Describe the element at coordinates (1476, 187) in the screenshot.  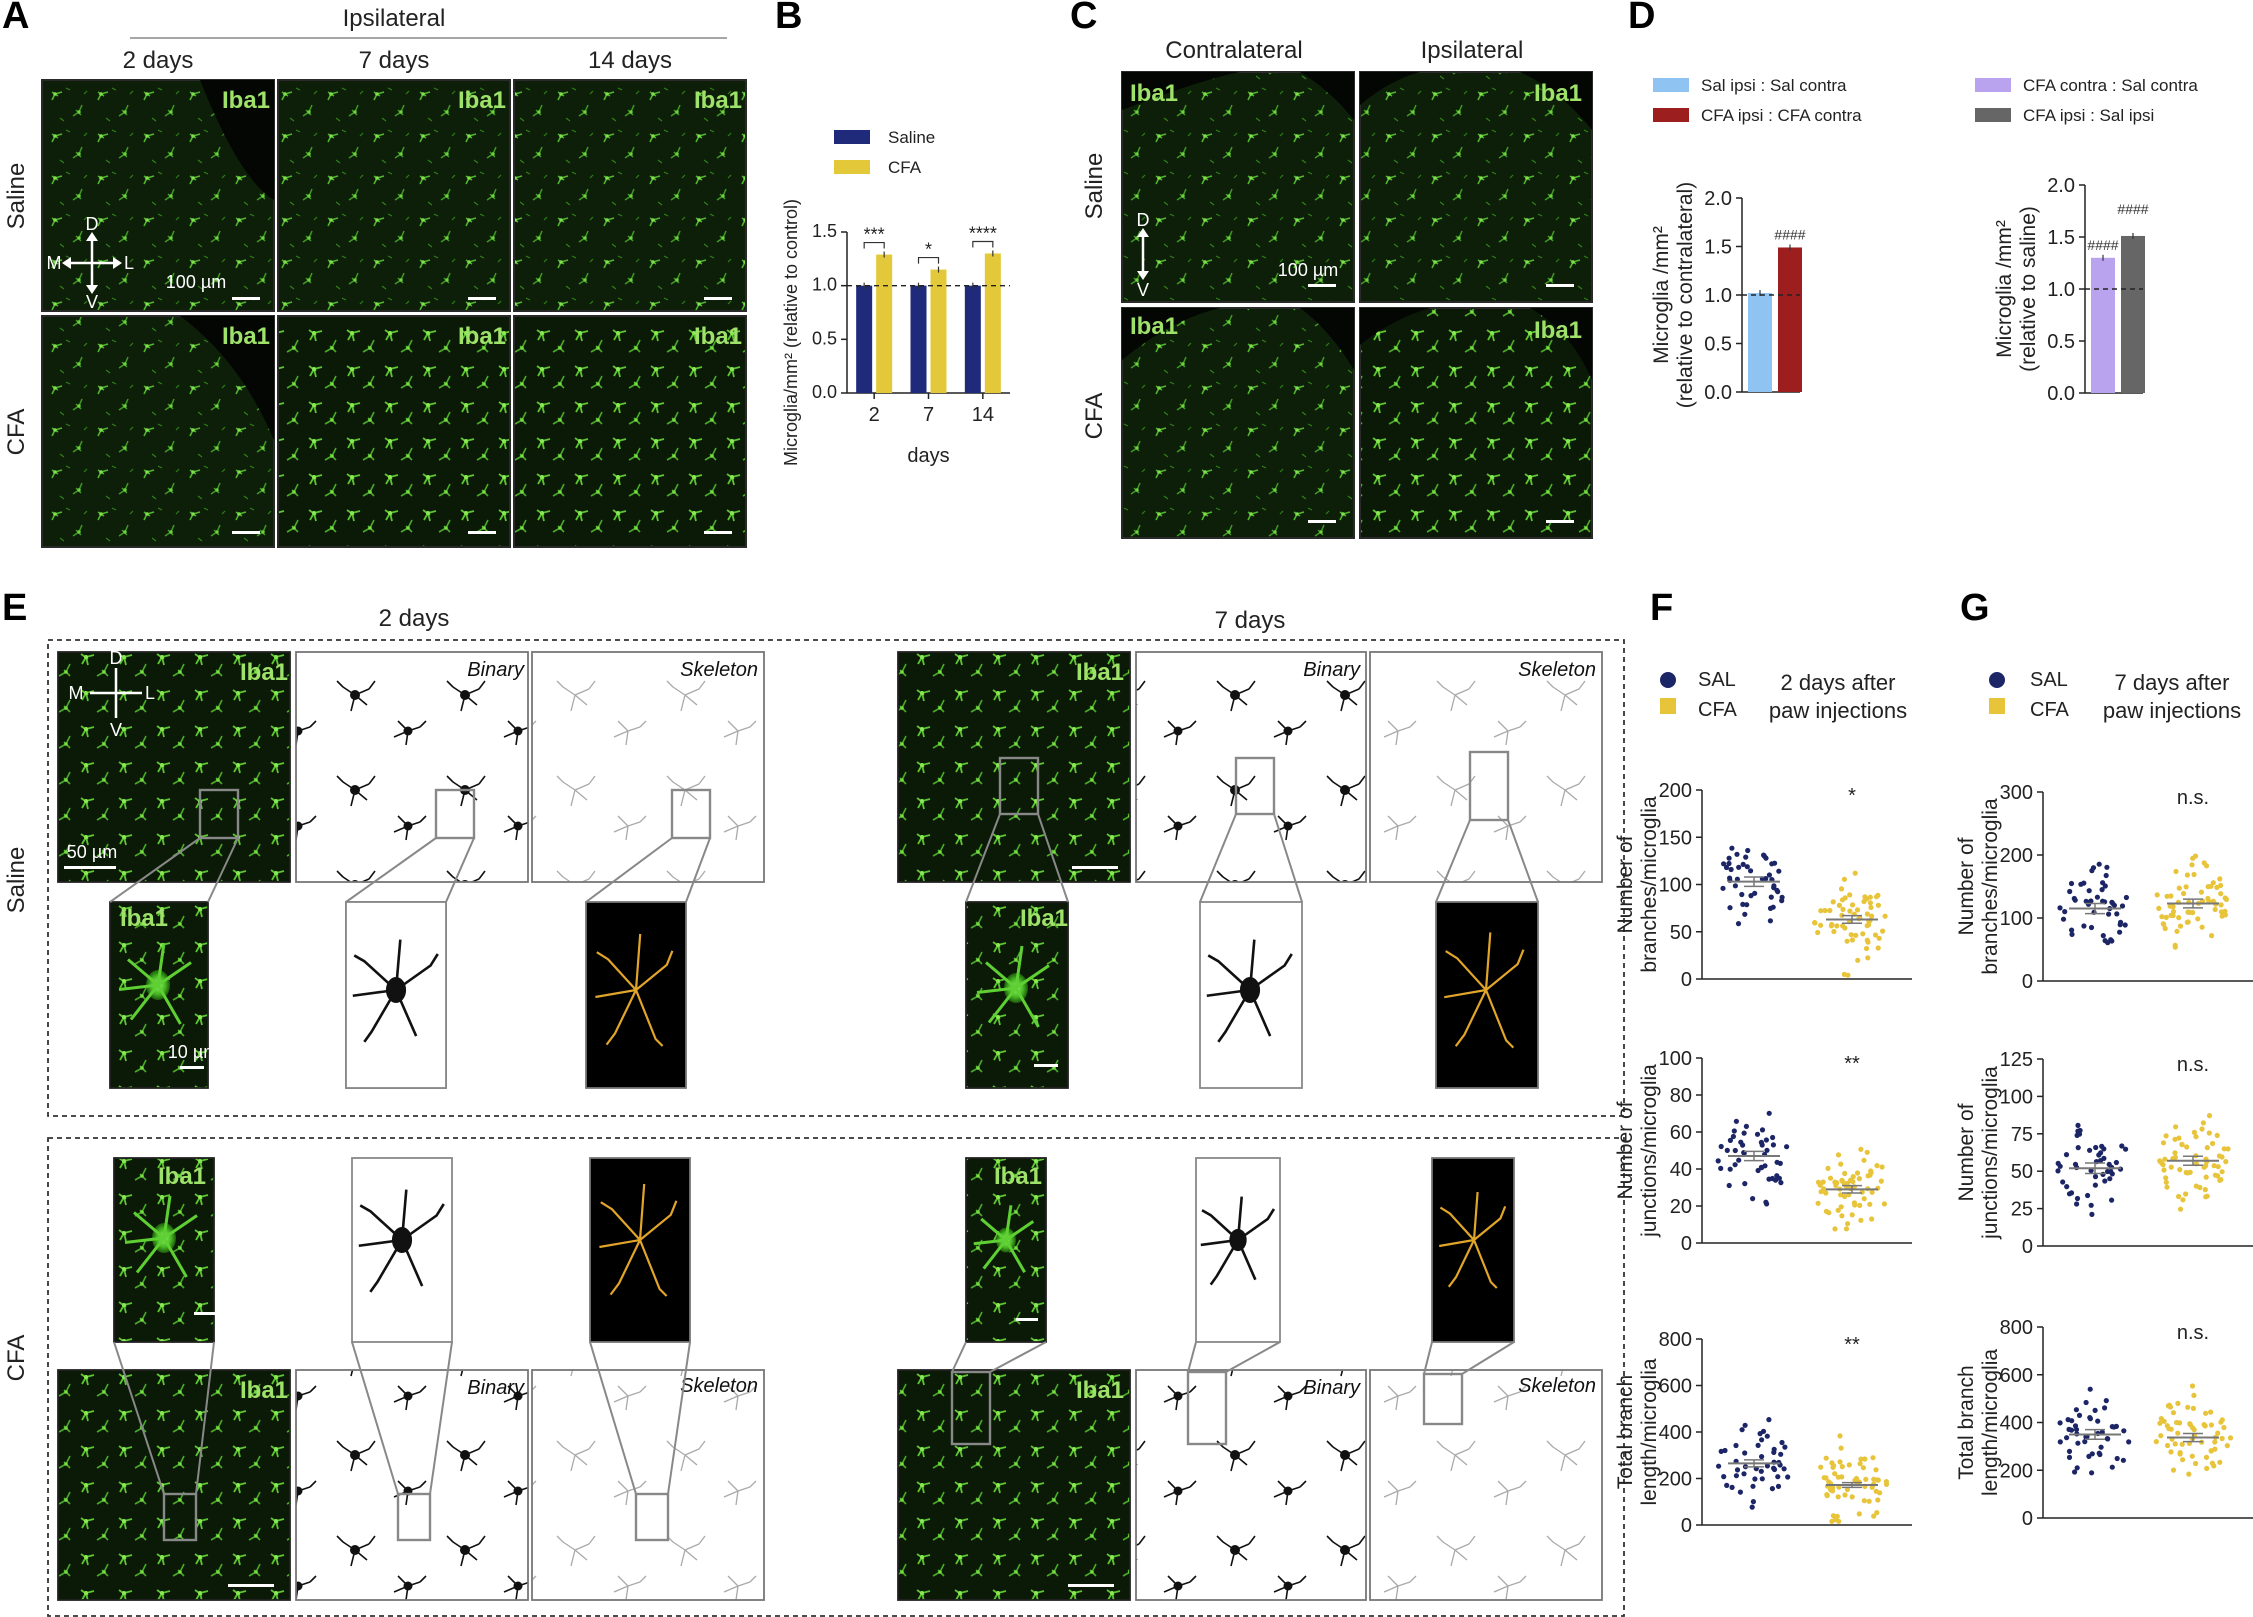
I see `c-image-saline-ipsi` at that location.